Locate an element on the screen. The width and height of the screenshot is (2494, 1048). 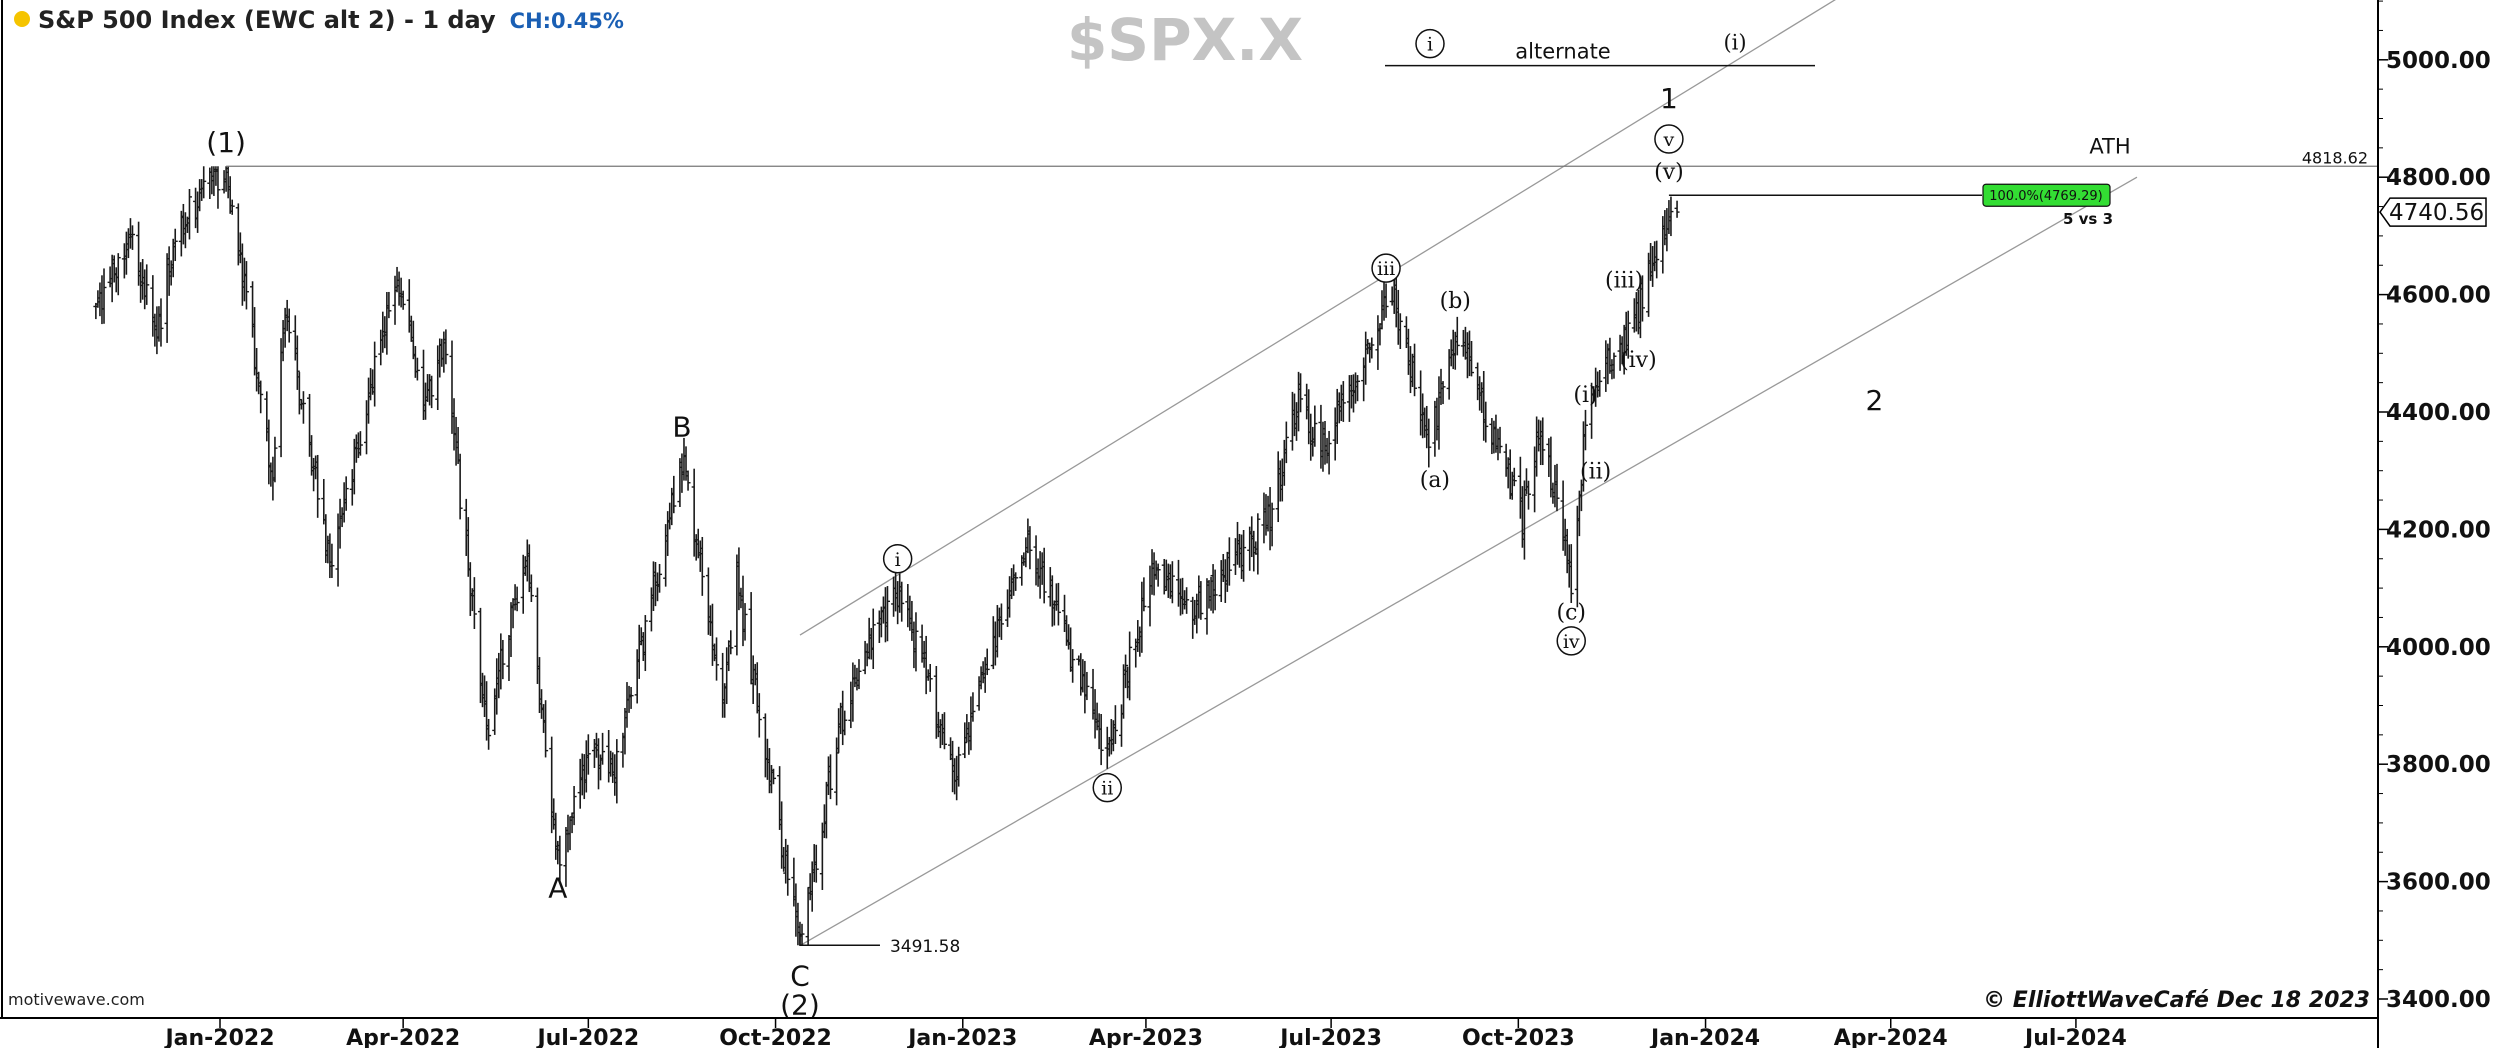
y-tick-label: 5000.00 is located at coordinates (2438, 61).